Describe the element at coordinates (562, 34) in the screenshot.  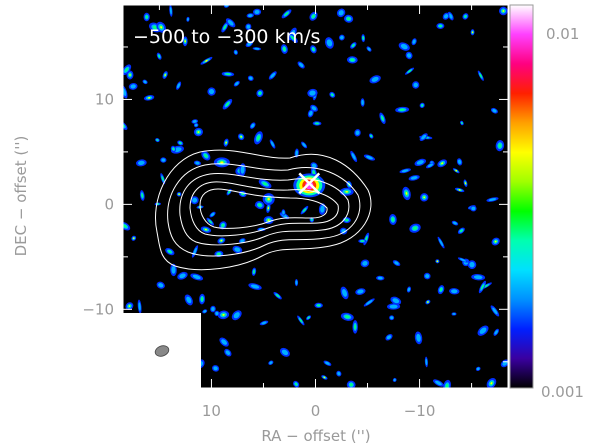
I see `colorbar-max-label: 0.01` at that location.